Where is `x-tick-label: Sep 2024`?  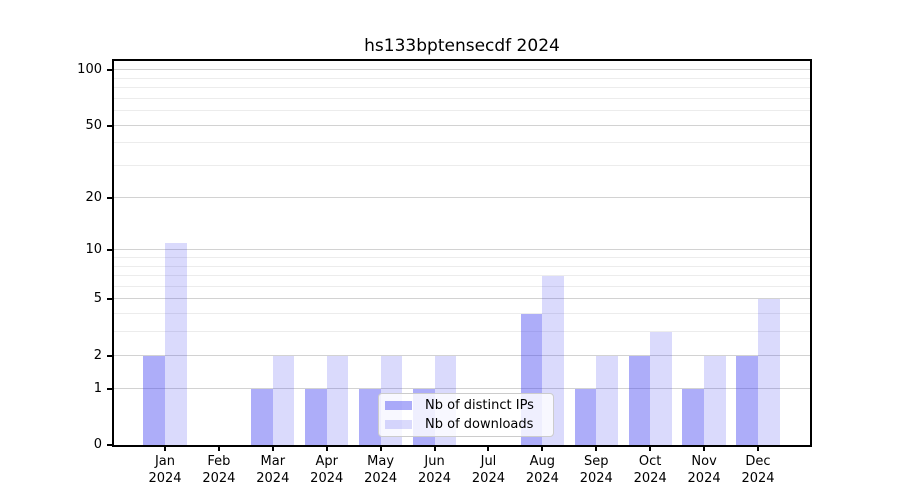
x-tick-label: Sep 2024 is located at coordinates (596, 470).